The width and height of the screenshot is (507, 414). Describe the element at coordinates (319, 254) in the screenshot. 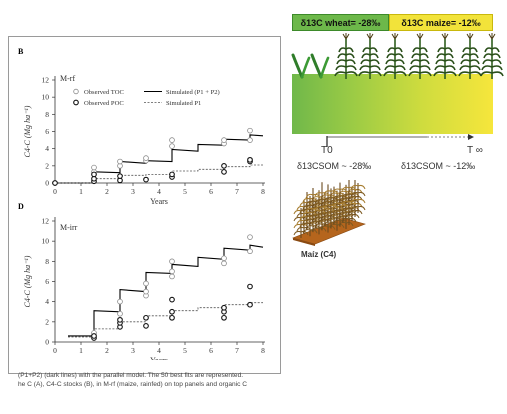

I see `maize-c4-caption: Maíz (C4)` at that location.